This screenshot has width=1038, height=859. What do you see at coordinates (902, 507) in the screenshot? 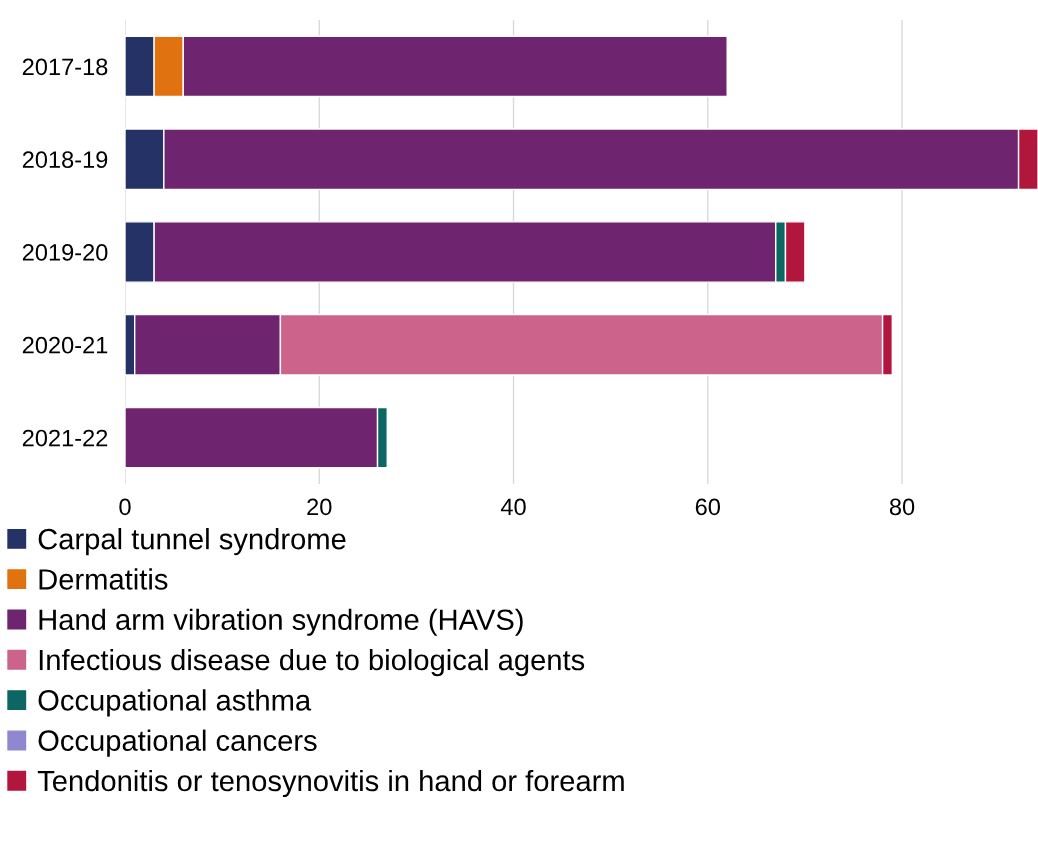
I see `x-tick-label: 80` at bounding box center [902, 507].